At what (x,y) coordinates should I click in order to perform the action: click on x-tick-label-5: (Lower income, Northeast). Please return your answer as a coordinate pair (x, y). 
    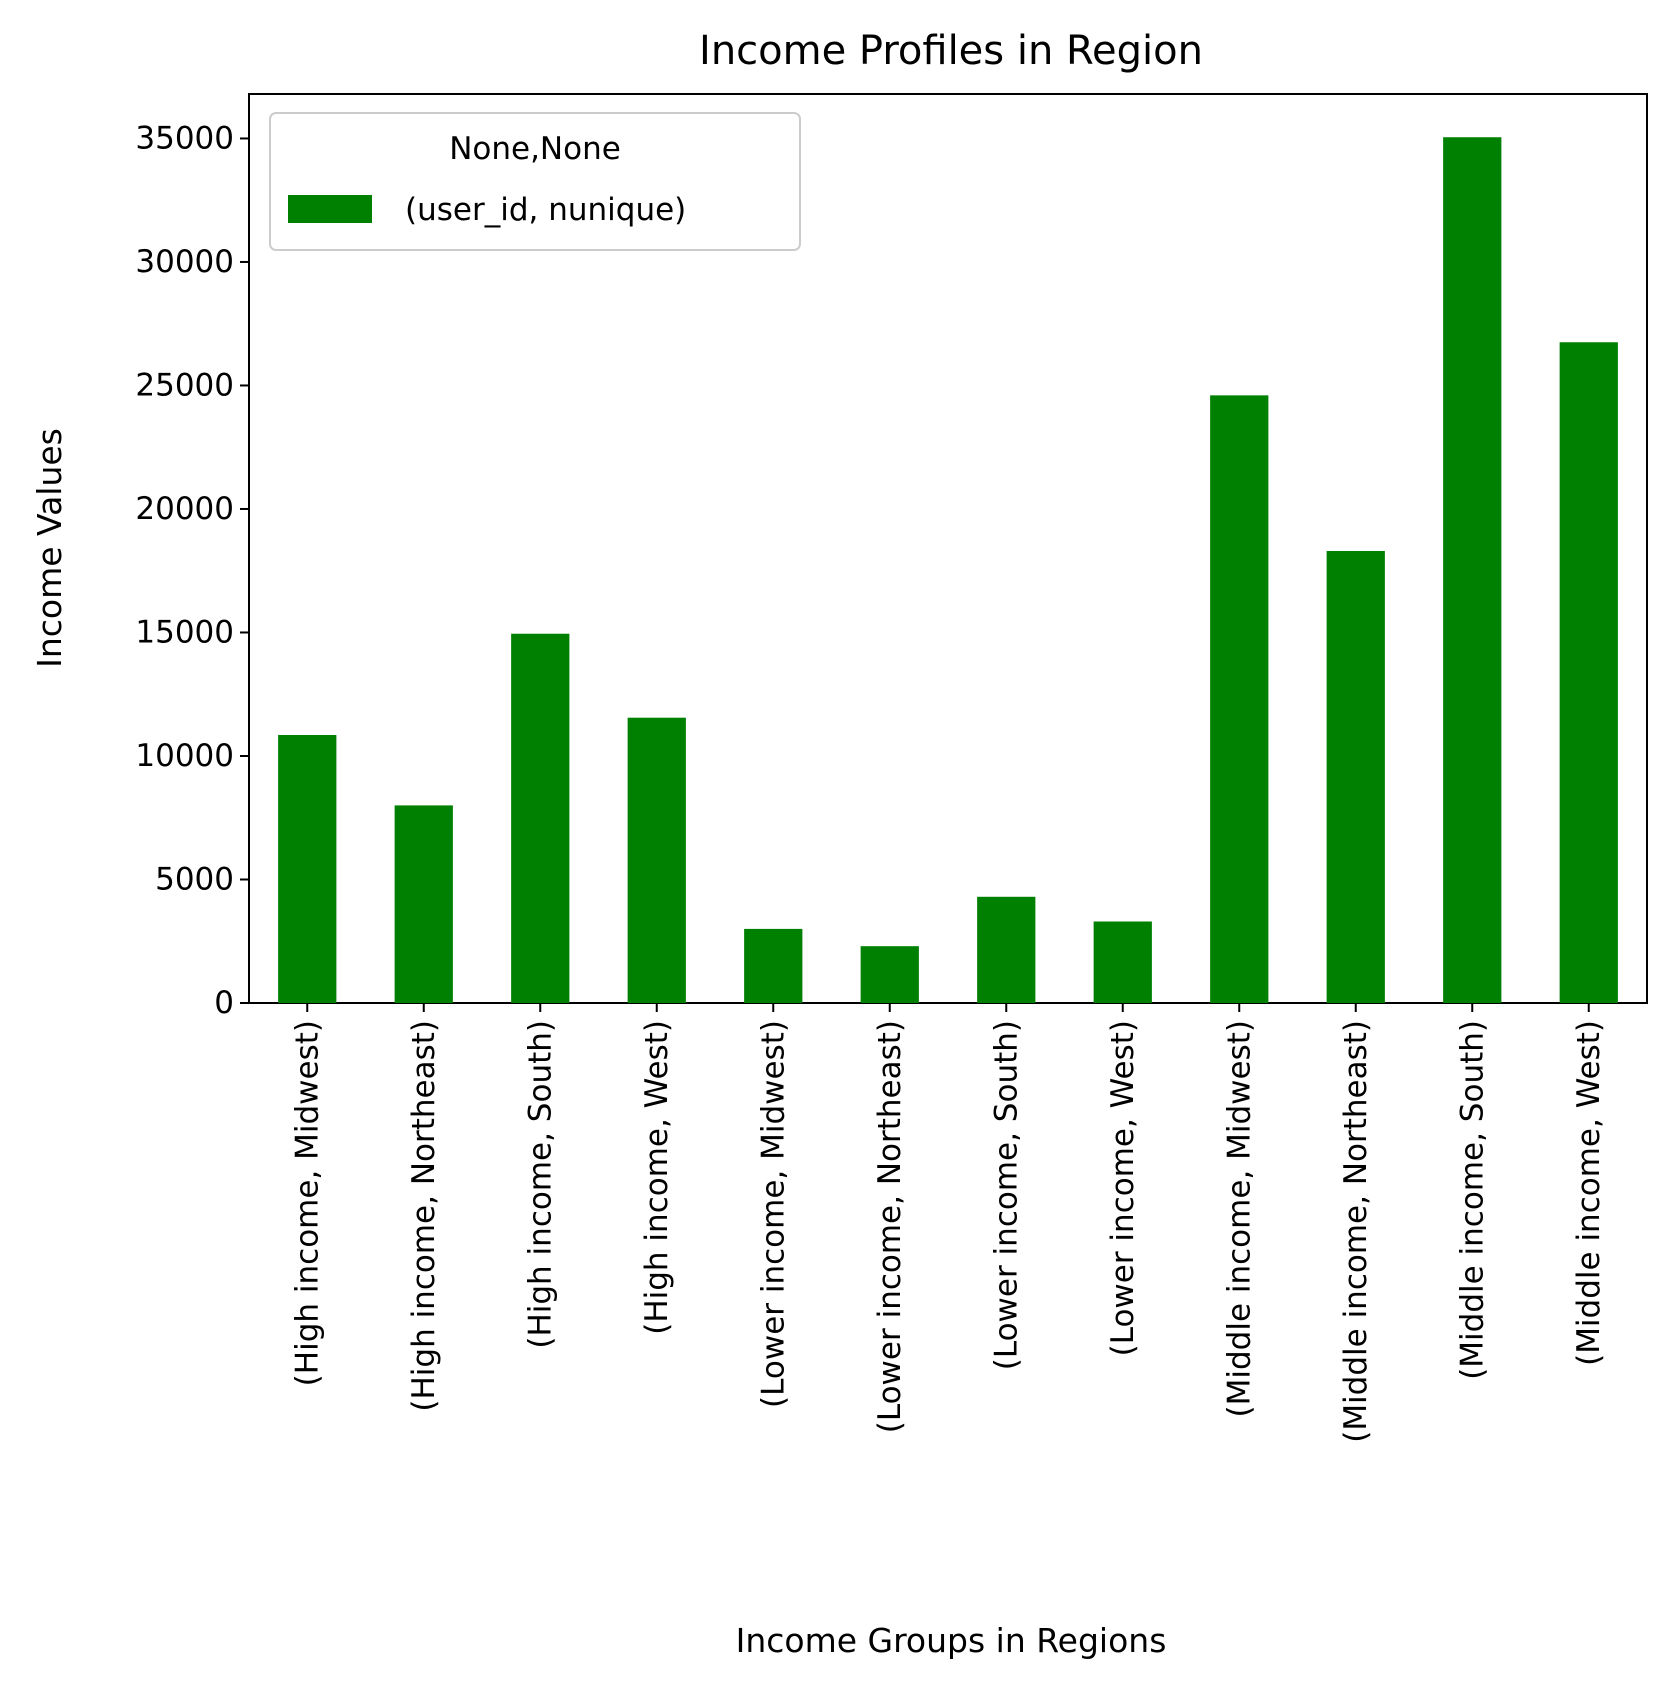
    Looking at the image, I should click on (890, 1226).